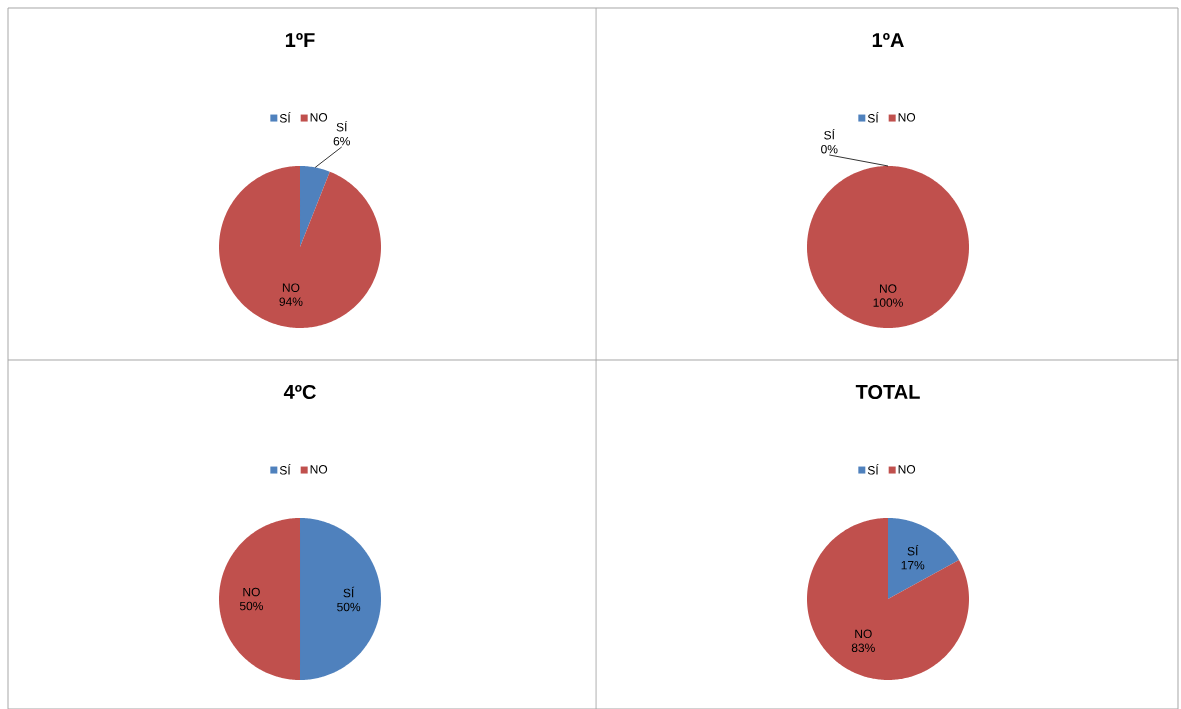  What do you see at coordinates (299, 392) in the screenshot?
I see `chart-title: 4ºC` at bounding box center [299, 392].